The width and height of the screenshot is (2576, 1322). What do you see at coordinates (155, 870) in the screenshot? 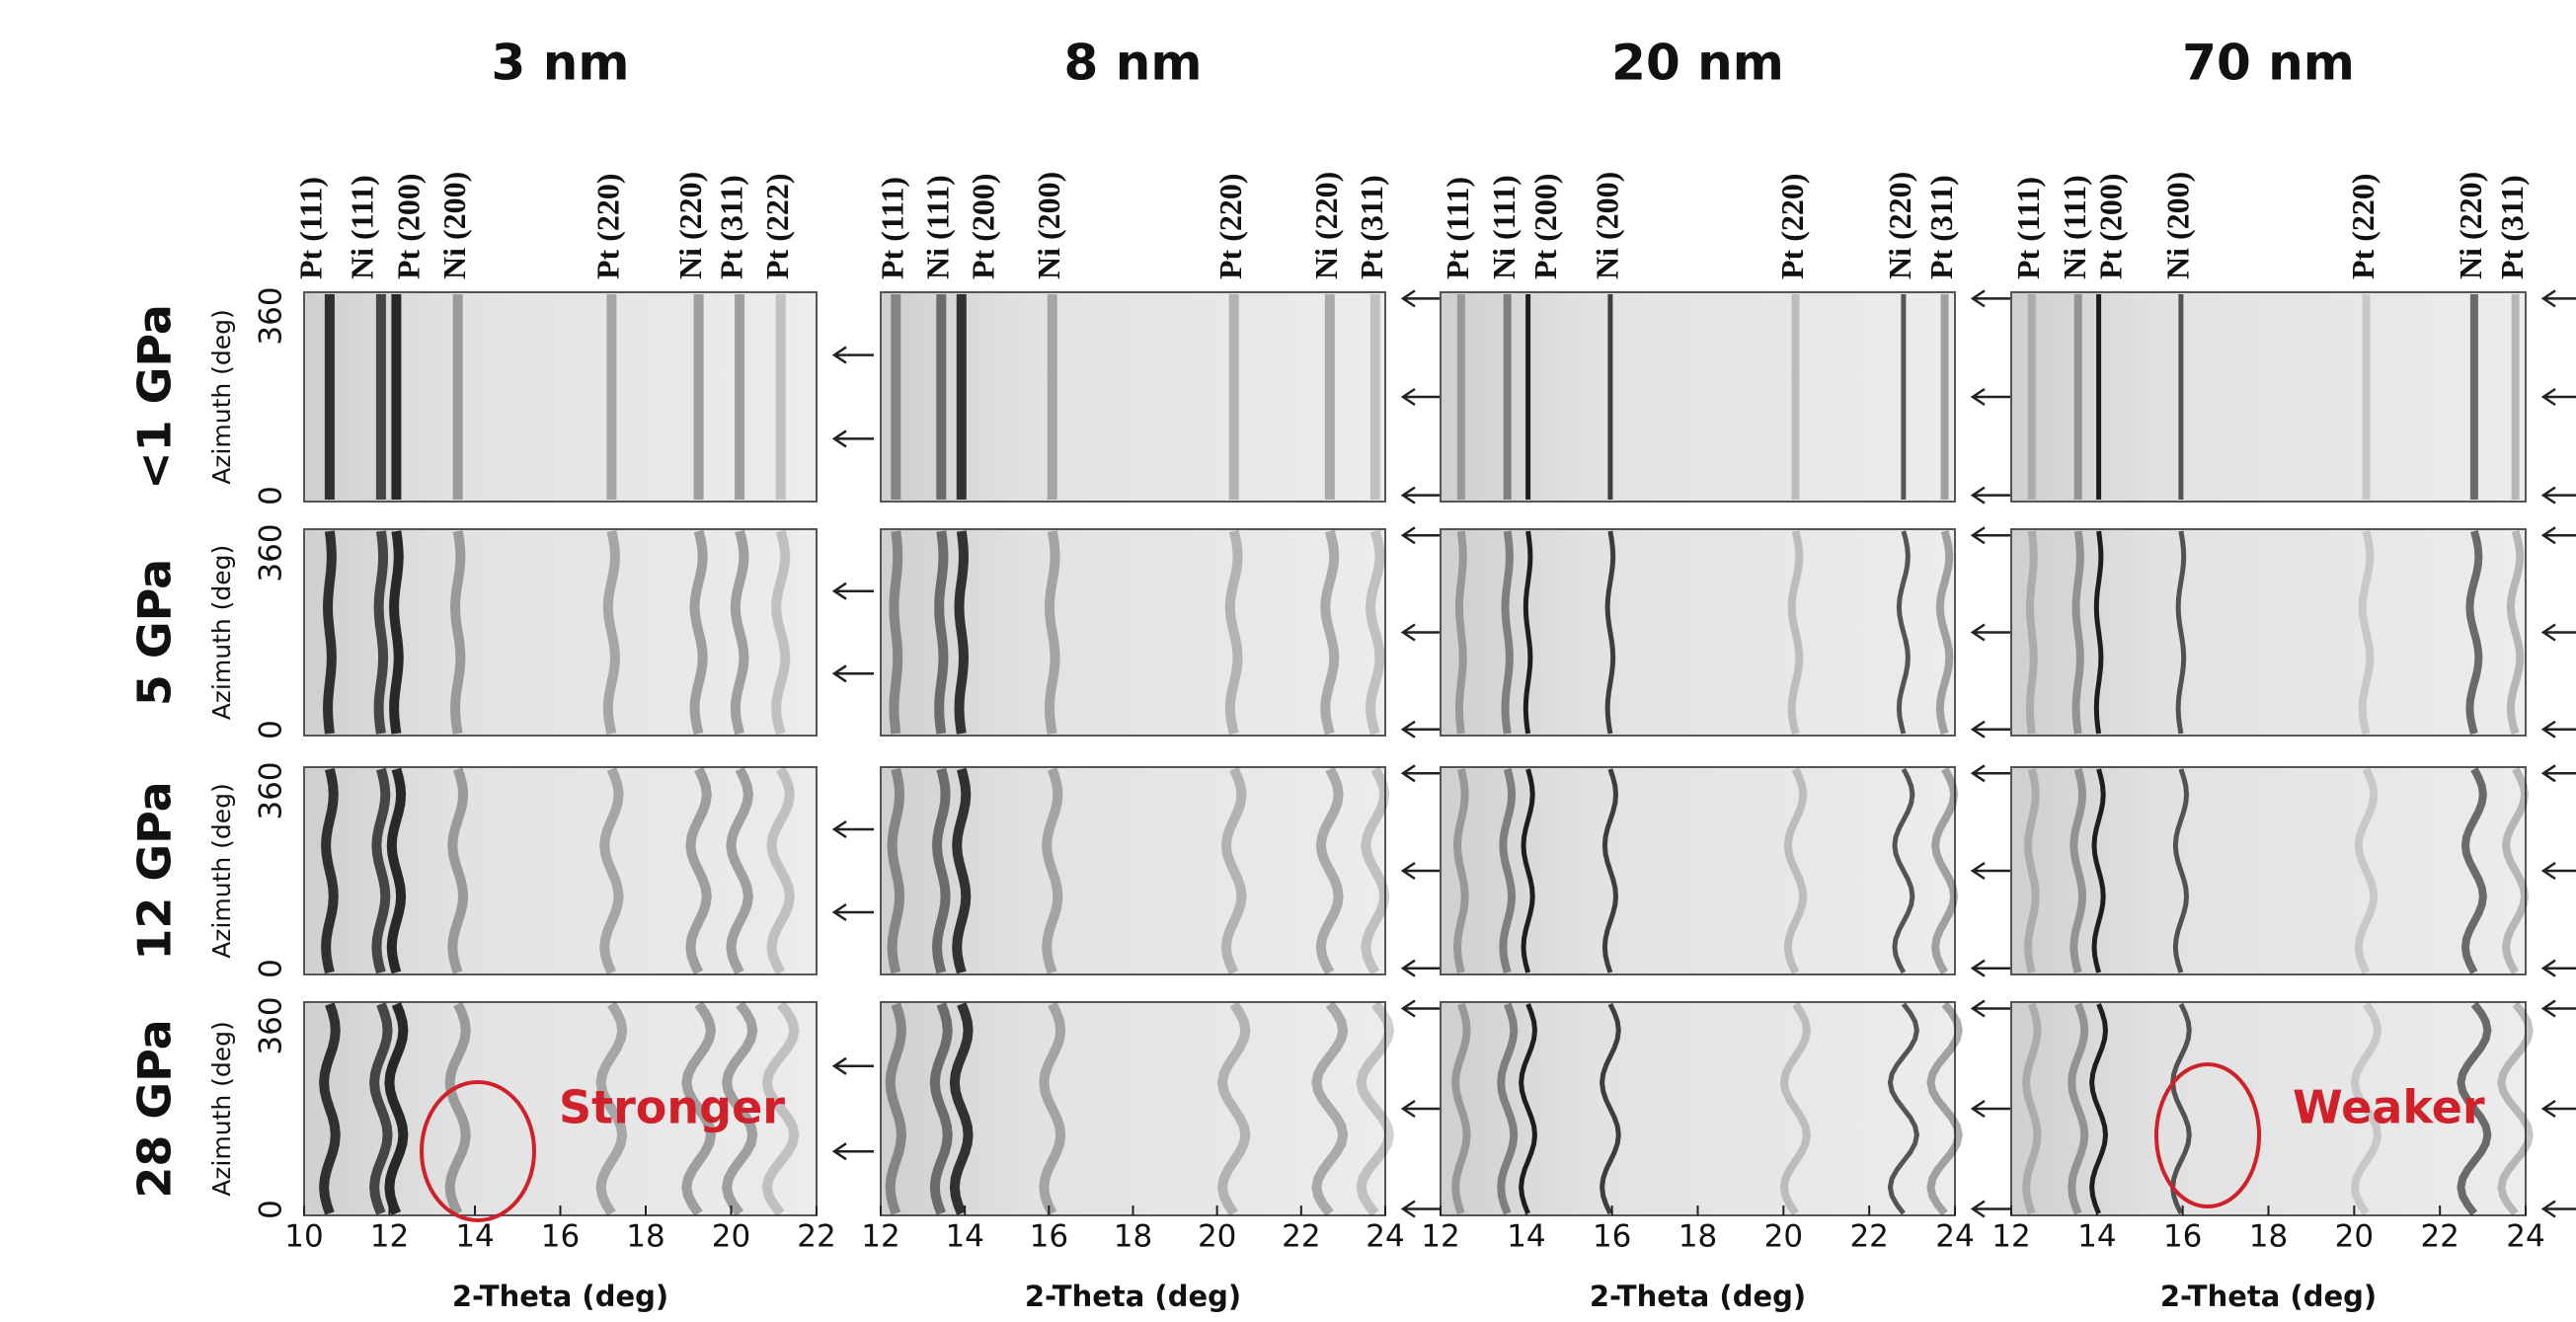
I see `row-label: 12 GPa` at bounding box center [155, 870].